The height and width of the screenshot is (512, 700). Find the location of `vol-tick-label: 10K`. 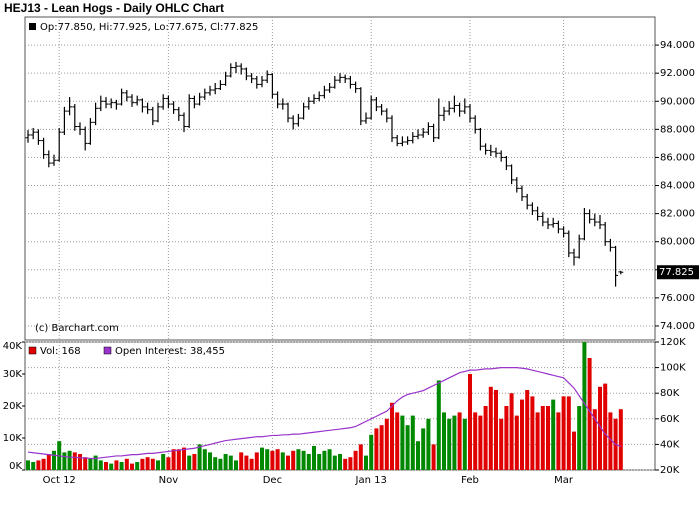

vol-tick-label: 10K is located at coordinates (13, 438).